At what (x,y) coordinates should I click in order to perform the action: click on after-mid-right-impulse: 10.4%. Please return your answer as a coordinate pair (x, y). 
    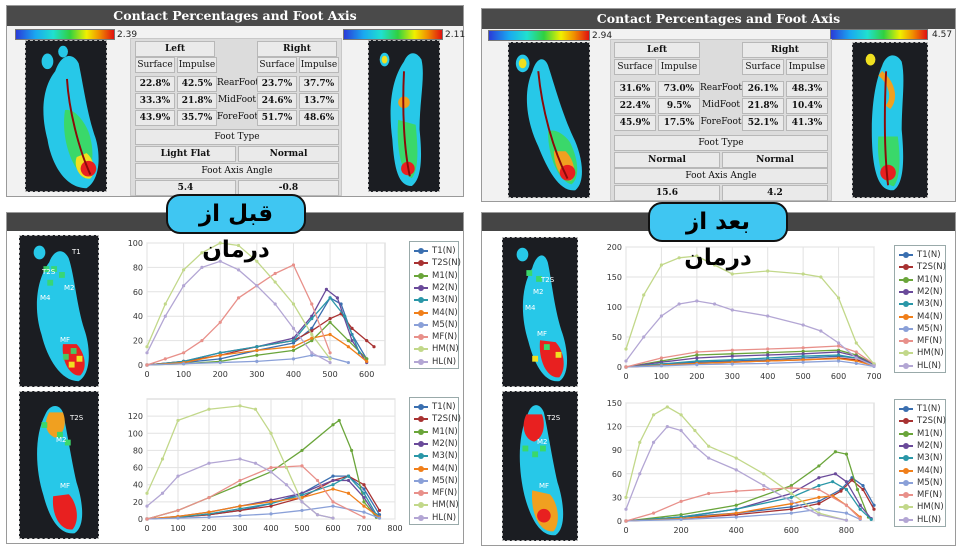
    Looking at the image, I should click on (807, 106).